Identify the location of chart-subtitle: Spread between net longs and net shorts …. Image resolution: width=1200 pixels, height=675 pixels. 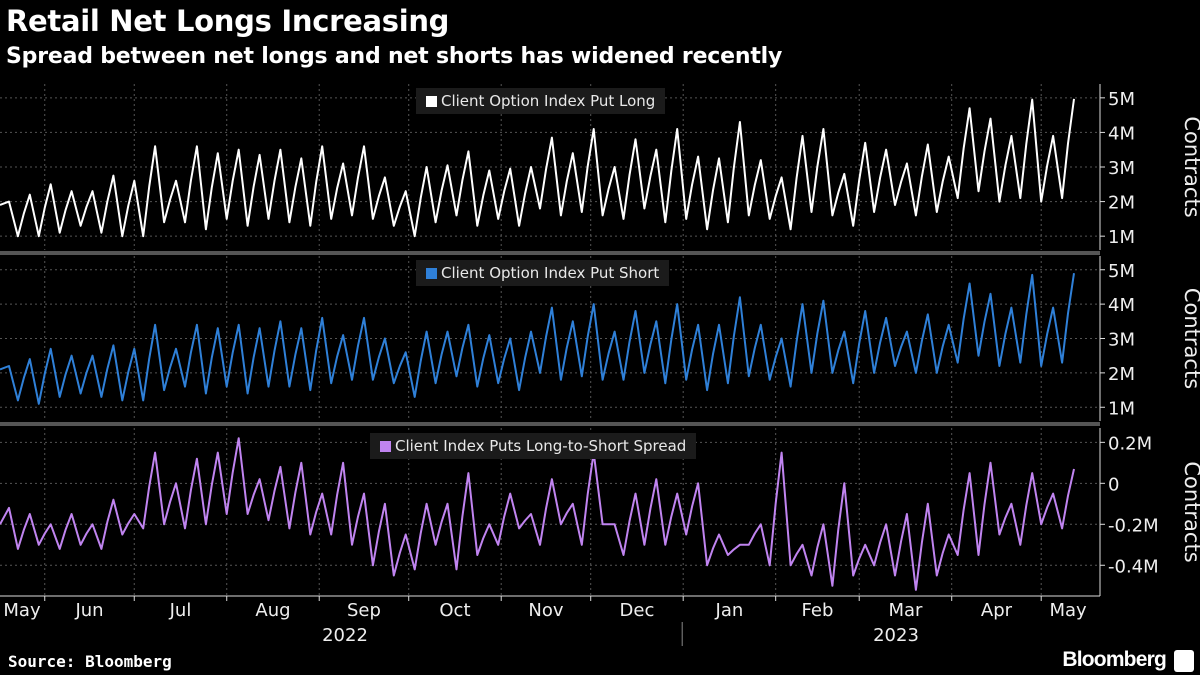
(394, 56).